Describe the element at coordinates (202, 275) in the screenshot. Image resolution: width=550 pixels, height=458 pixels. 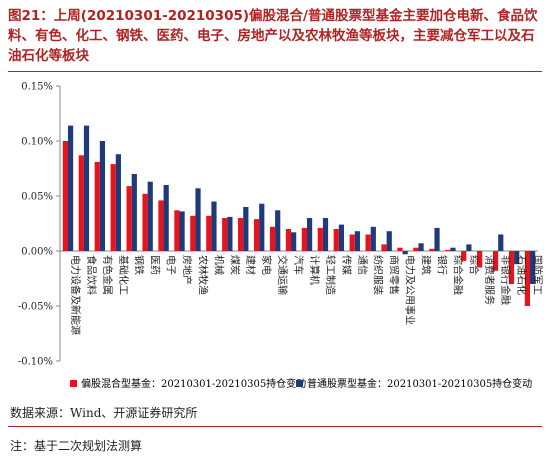
I see `x-category-label: 农林牧渔` at that location.